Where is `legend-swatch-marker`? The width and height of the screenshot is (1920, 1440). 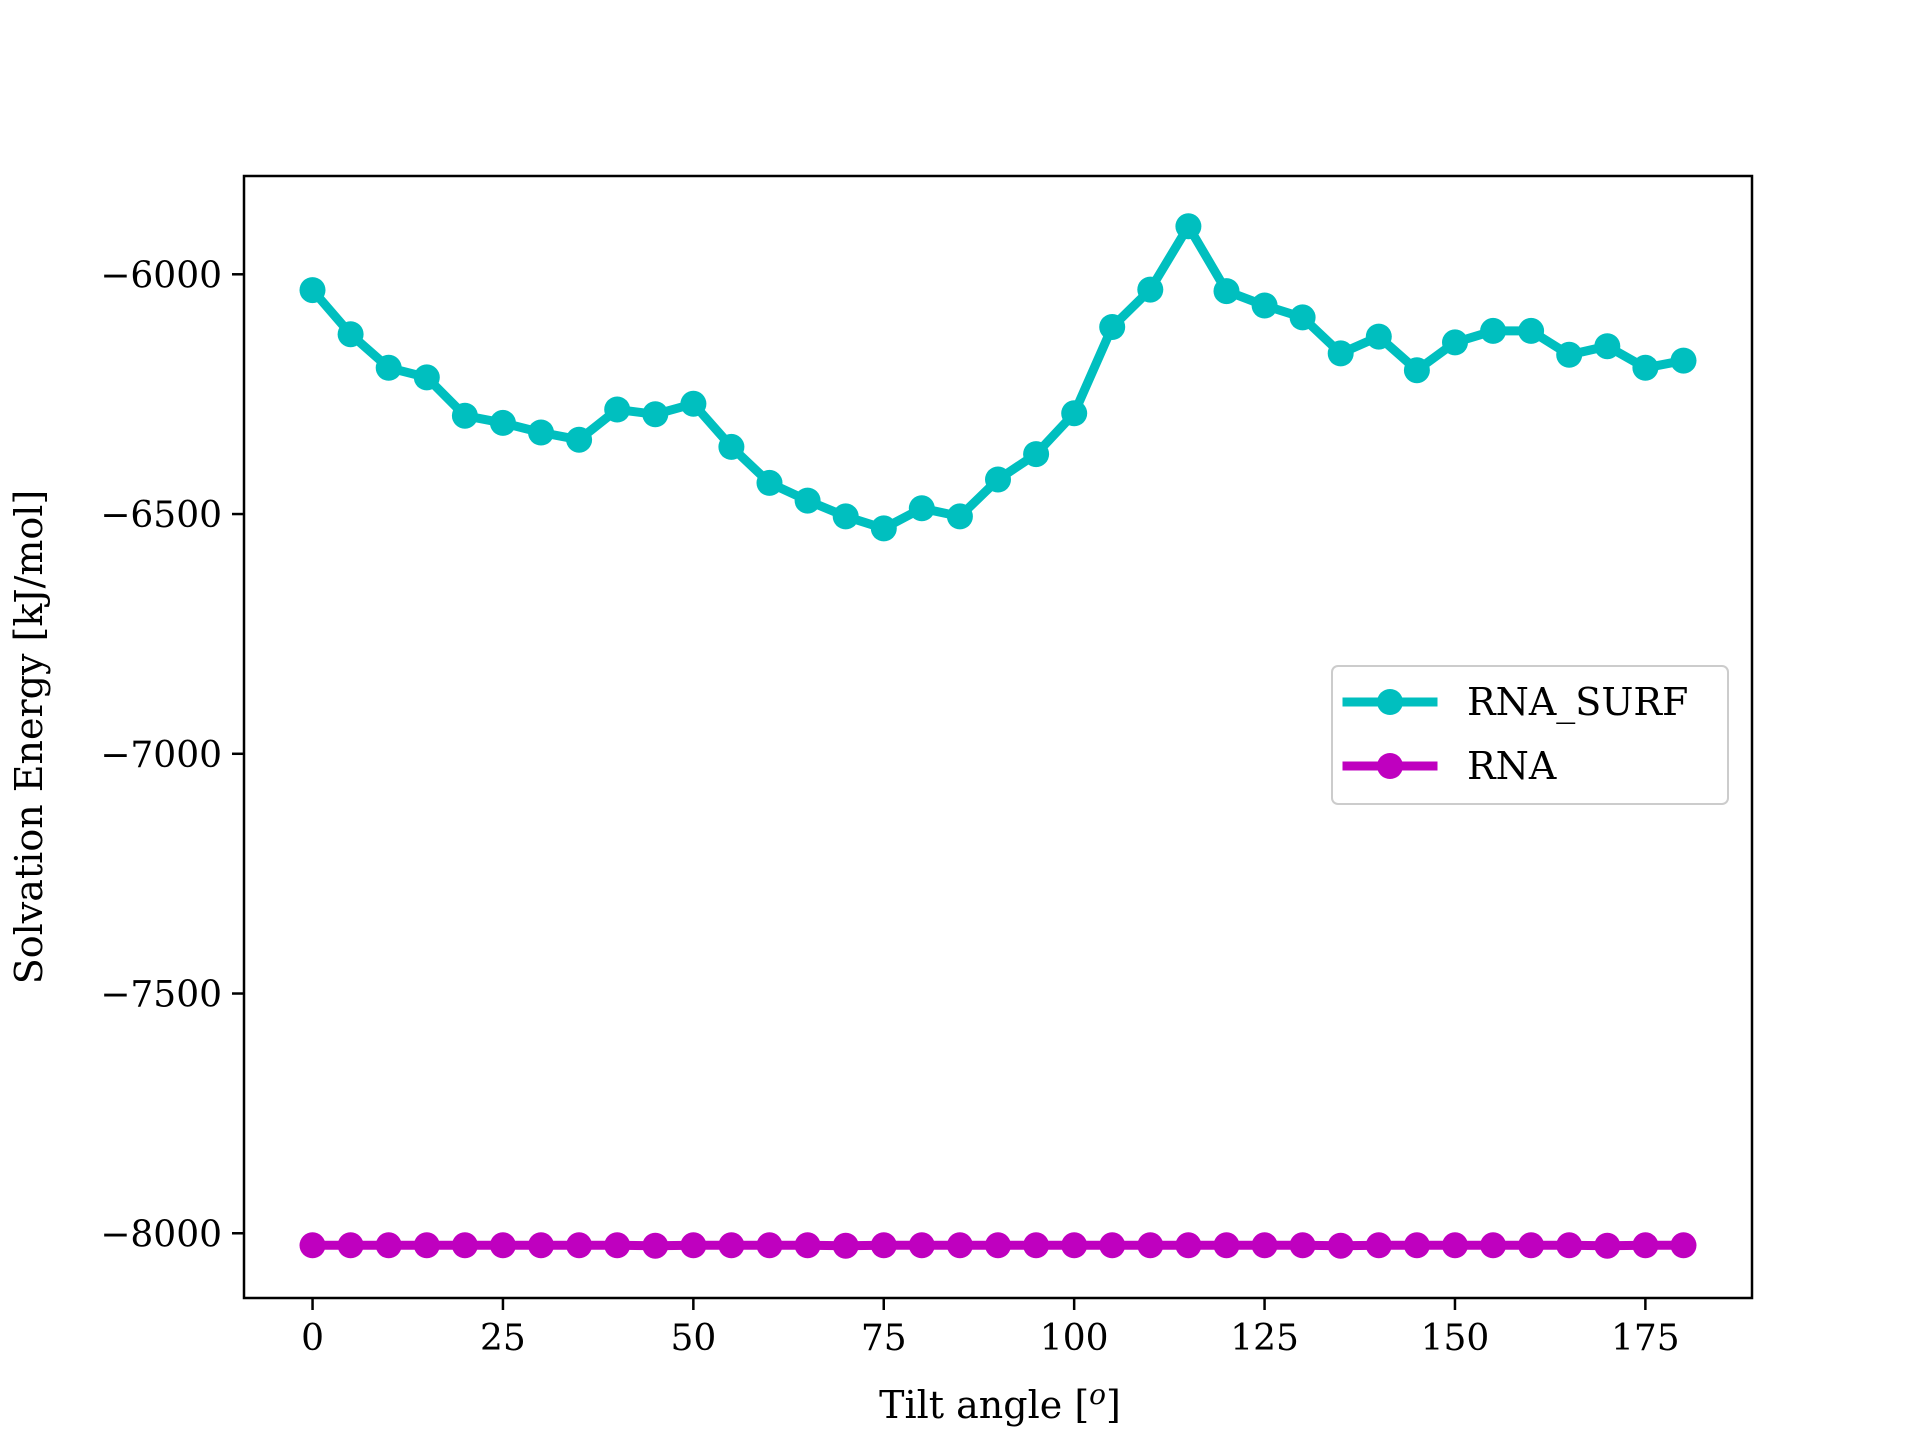 legend-swatch-marker is located at coordinates (1390, 702).